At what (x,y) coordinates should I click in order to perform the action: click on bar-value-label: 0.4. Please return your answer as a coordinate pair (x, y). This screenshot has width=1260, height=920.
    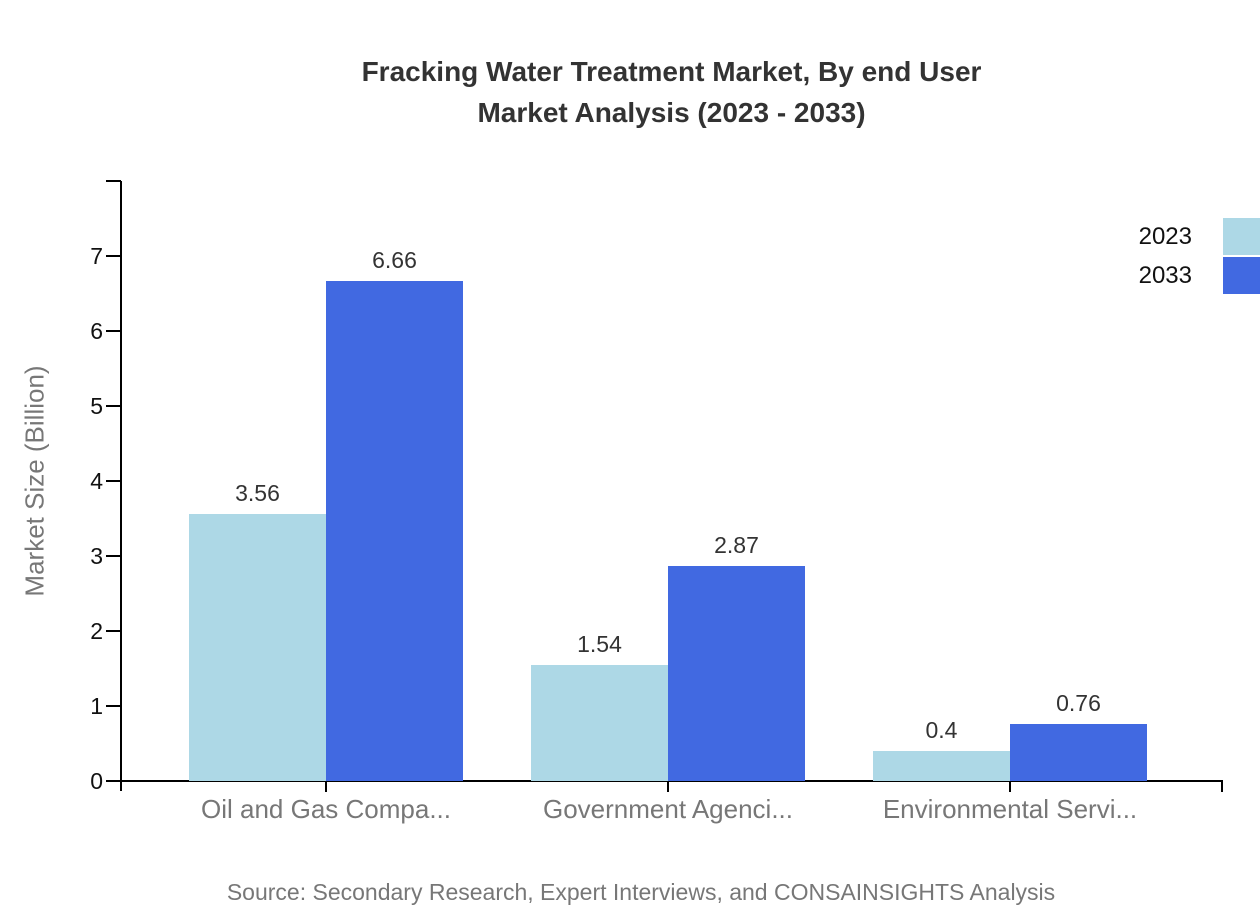
    Looking at the image, I should click on (941, 730).